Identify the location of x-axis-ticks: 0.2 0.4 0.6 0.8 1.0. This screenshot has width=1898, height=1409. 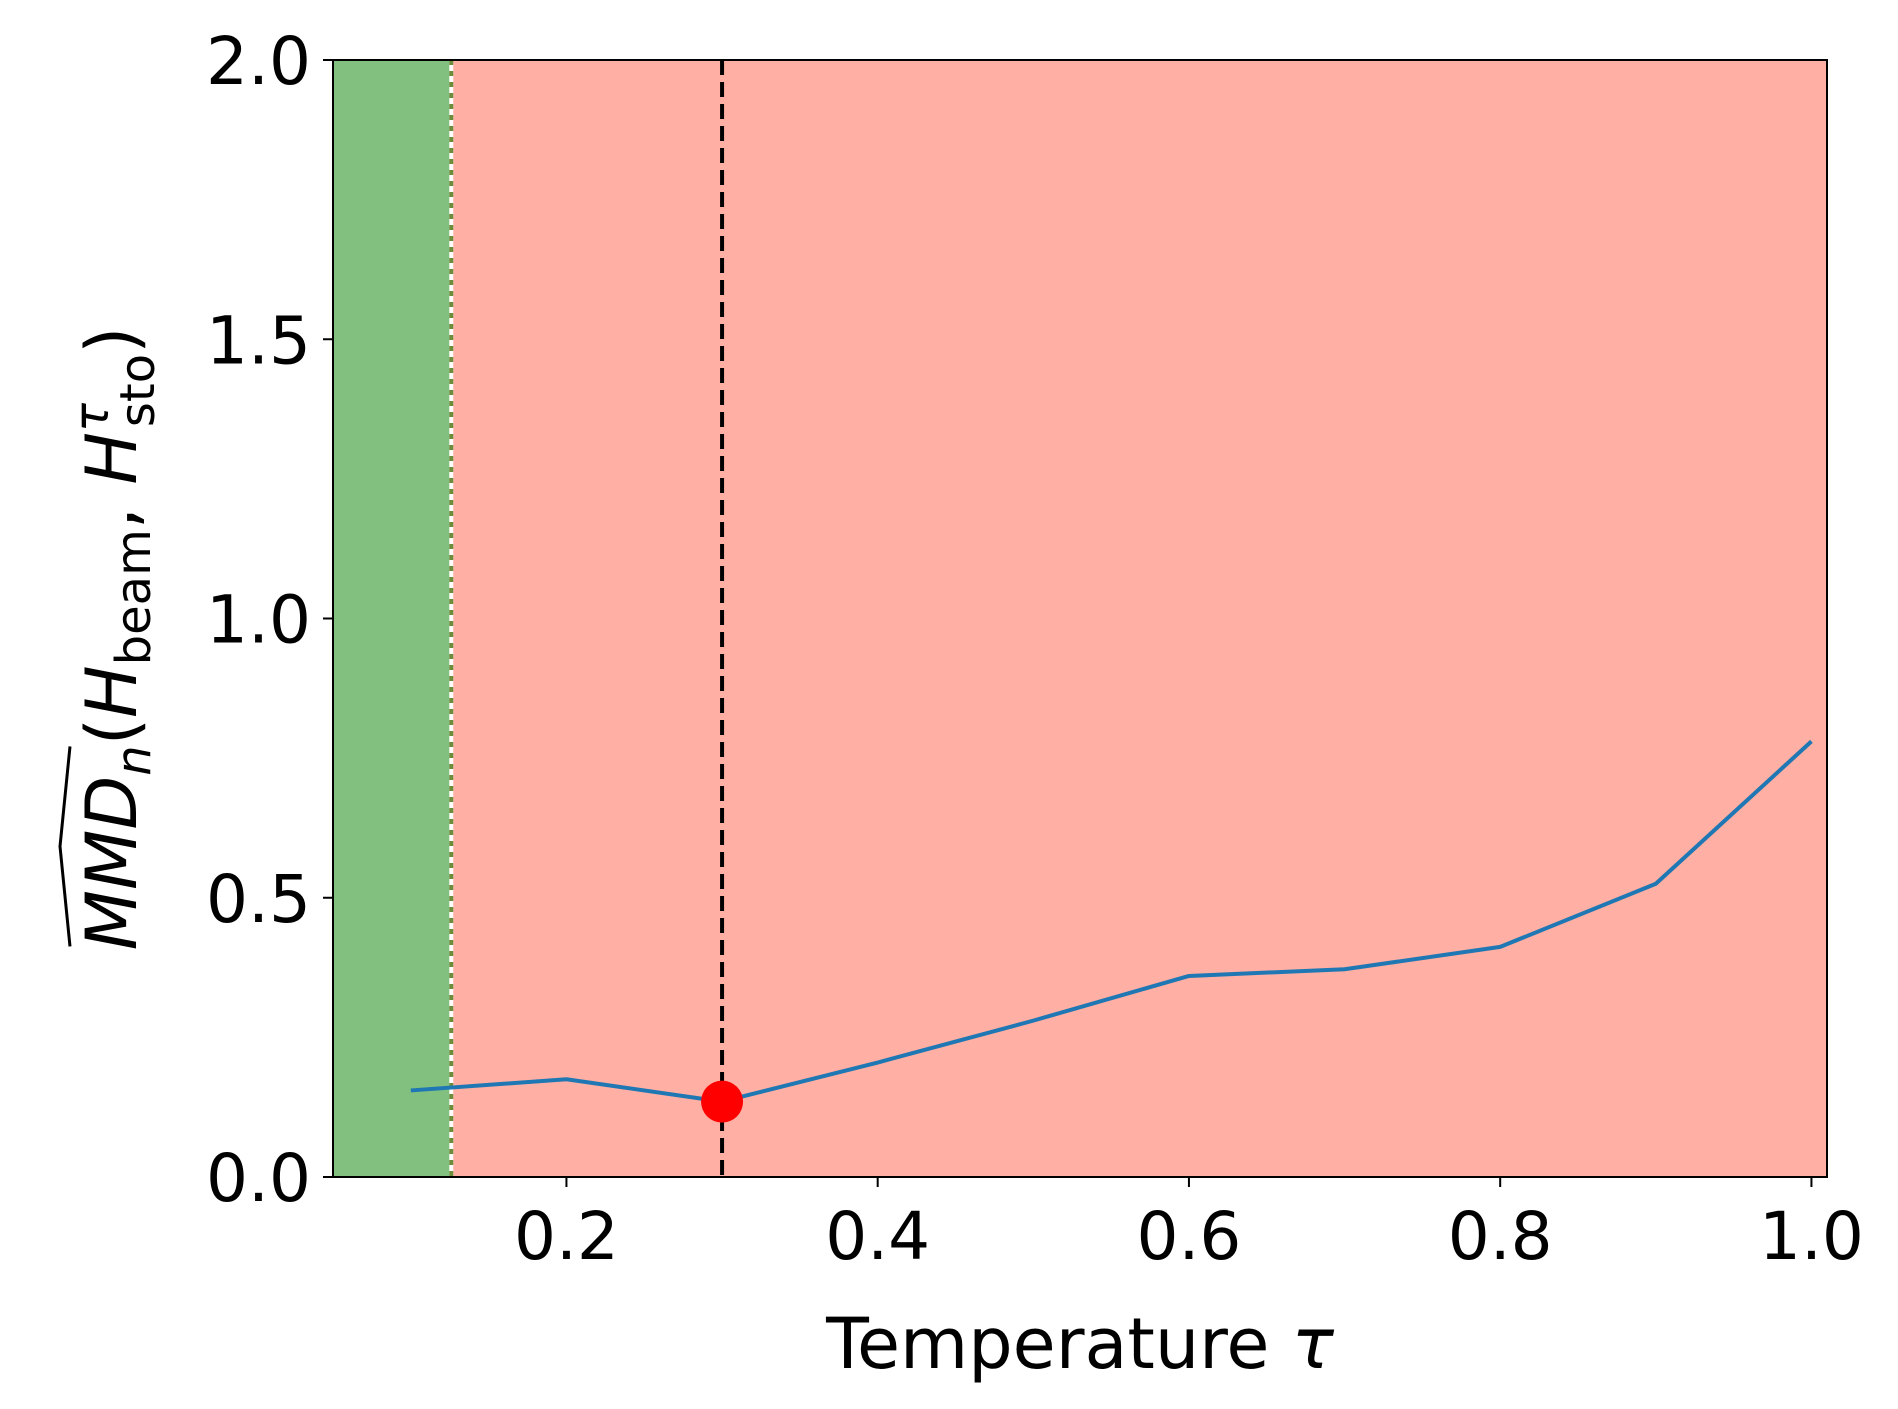
(1189, 1226).